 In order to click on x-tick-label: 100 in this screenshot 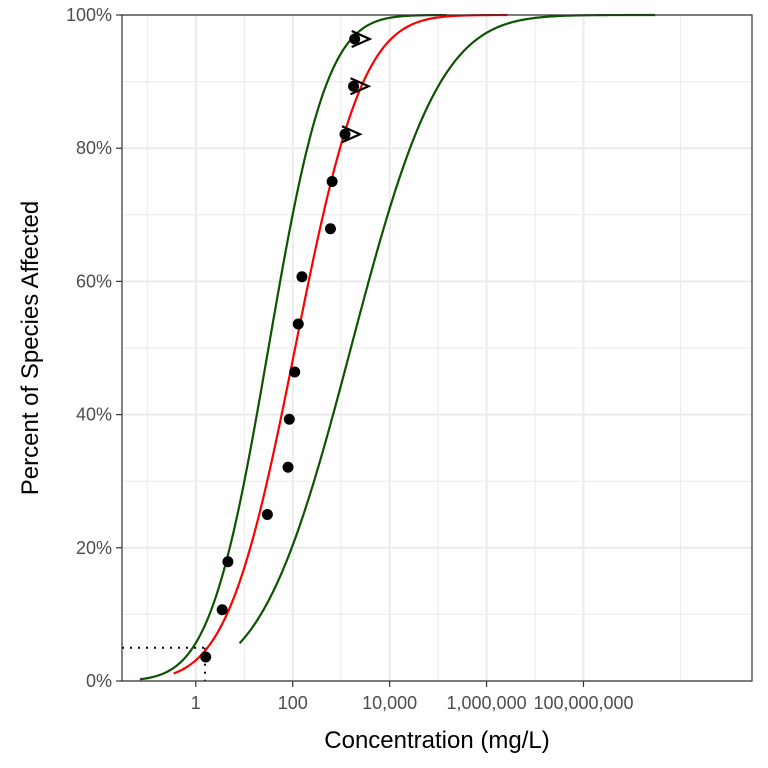, I will do `click(293, 703)`.